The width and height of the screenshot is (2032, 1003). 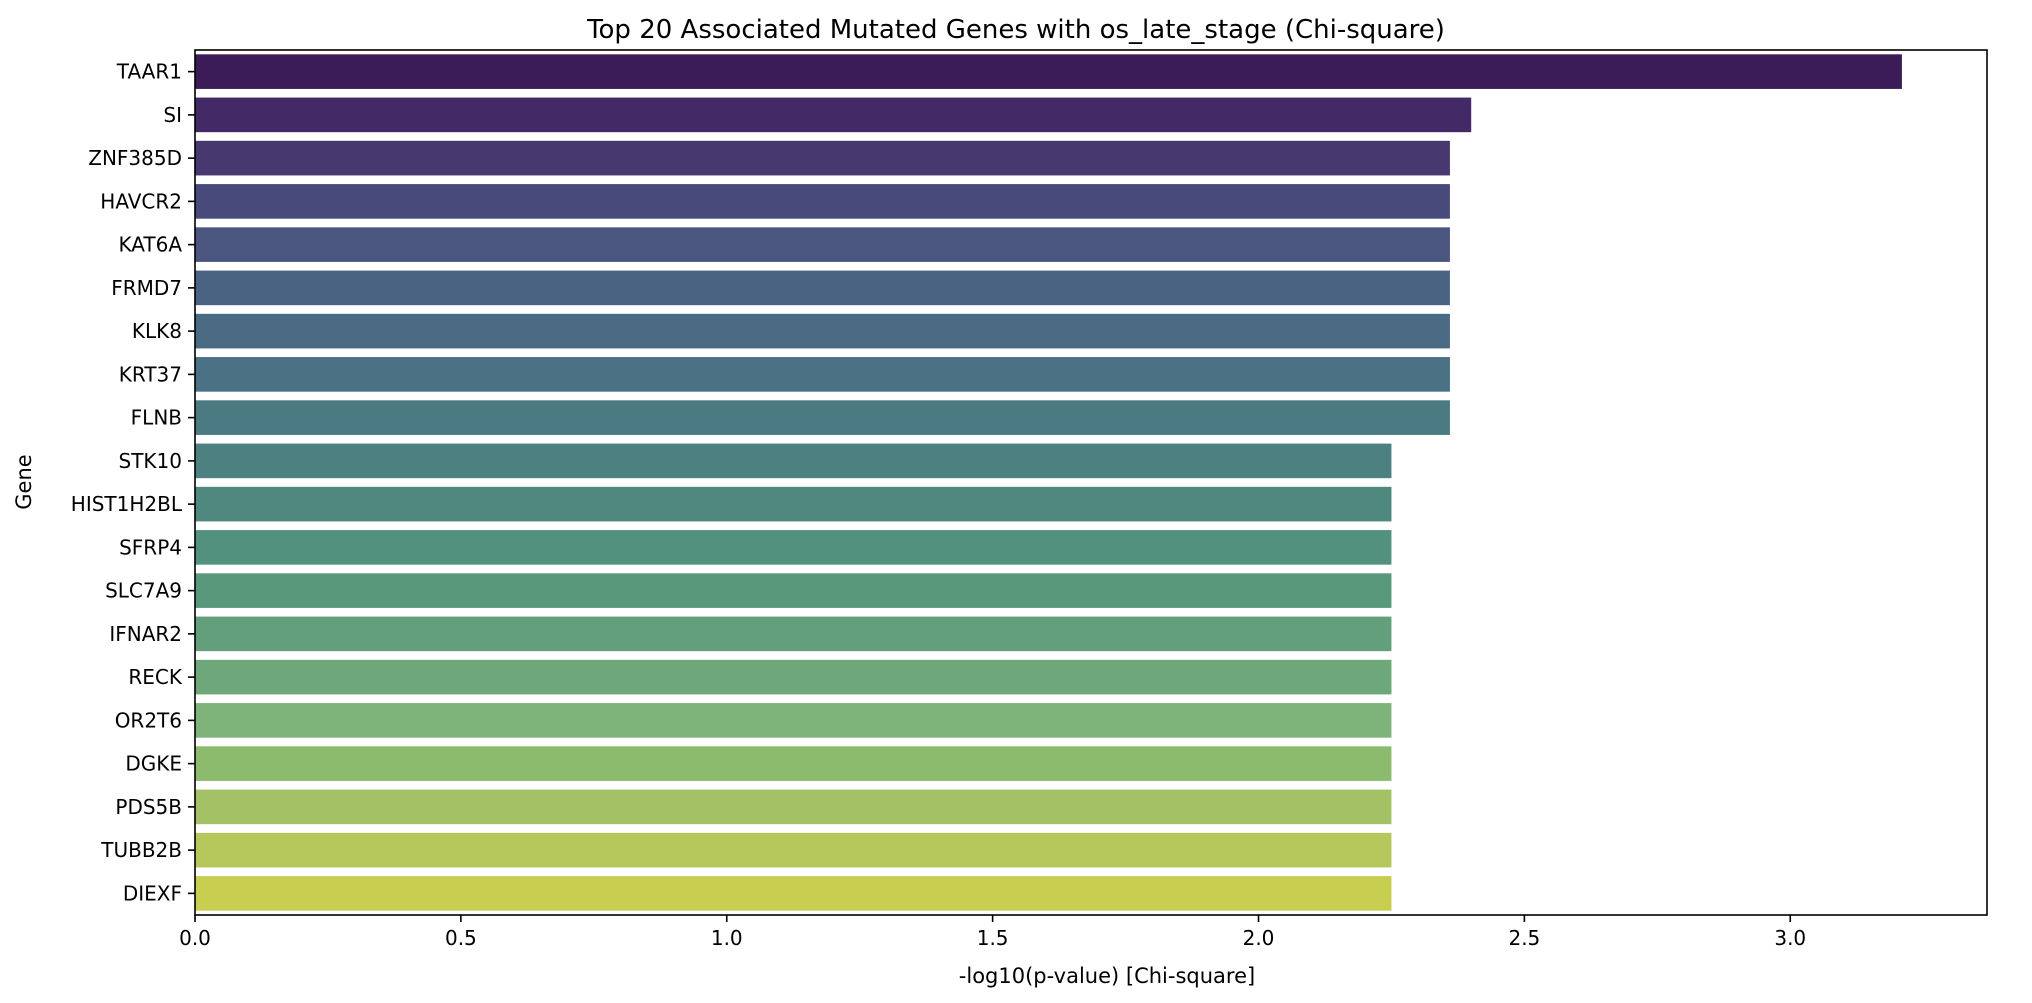 What do you see at coordinates (1790, 938) in the screenshot?
I see `x-tick-label: 3.0` at bounding box center [1790, 938].